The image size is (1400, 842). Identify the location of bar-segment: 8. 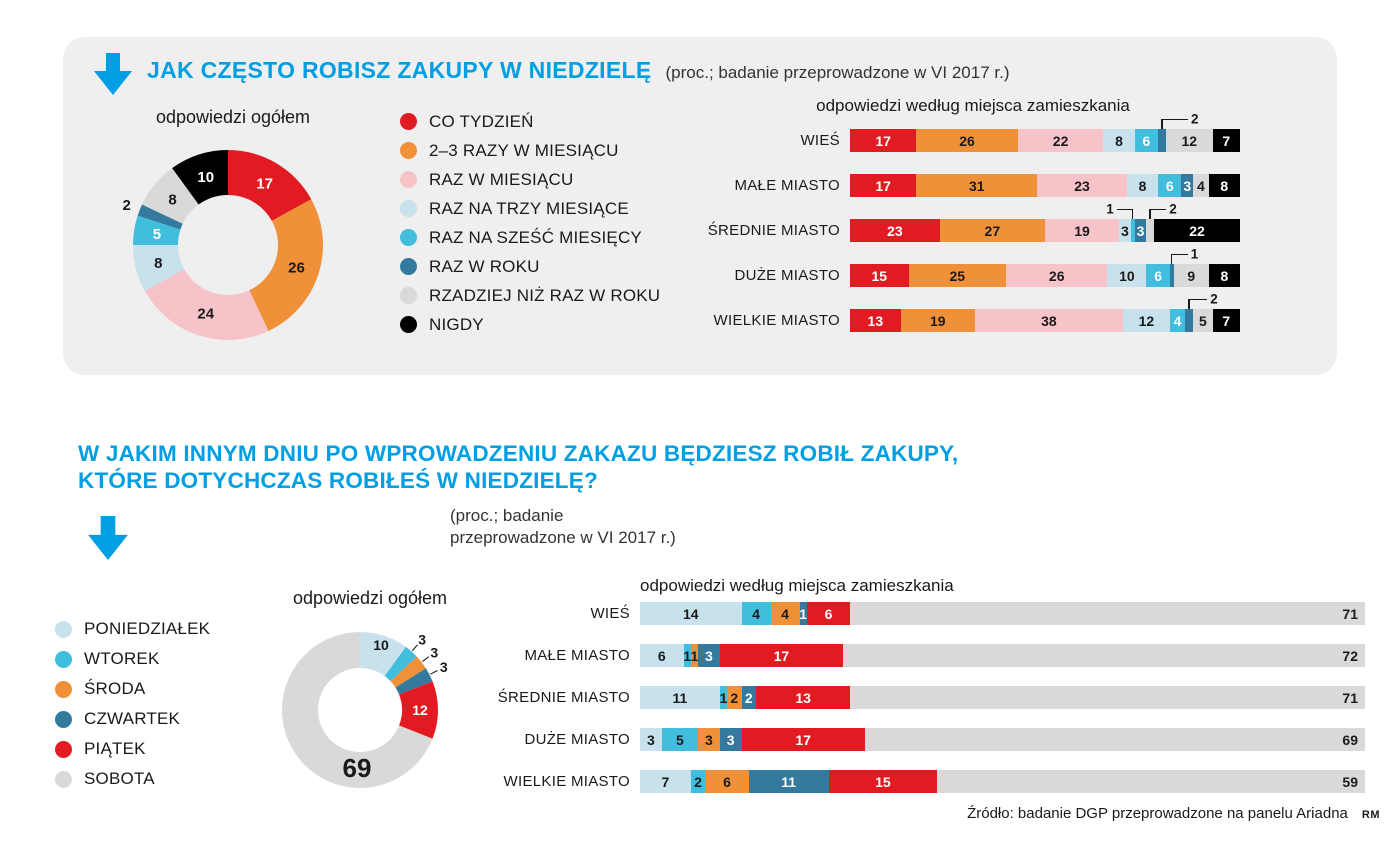
(1224, 185).